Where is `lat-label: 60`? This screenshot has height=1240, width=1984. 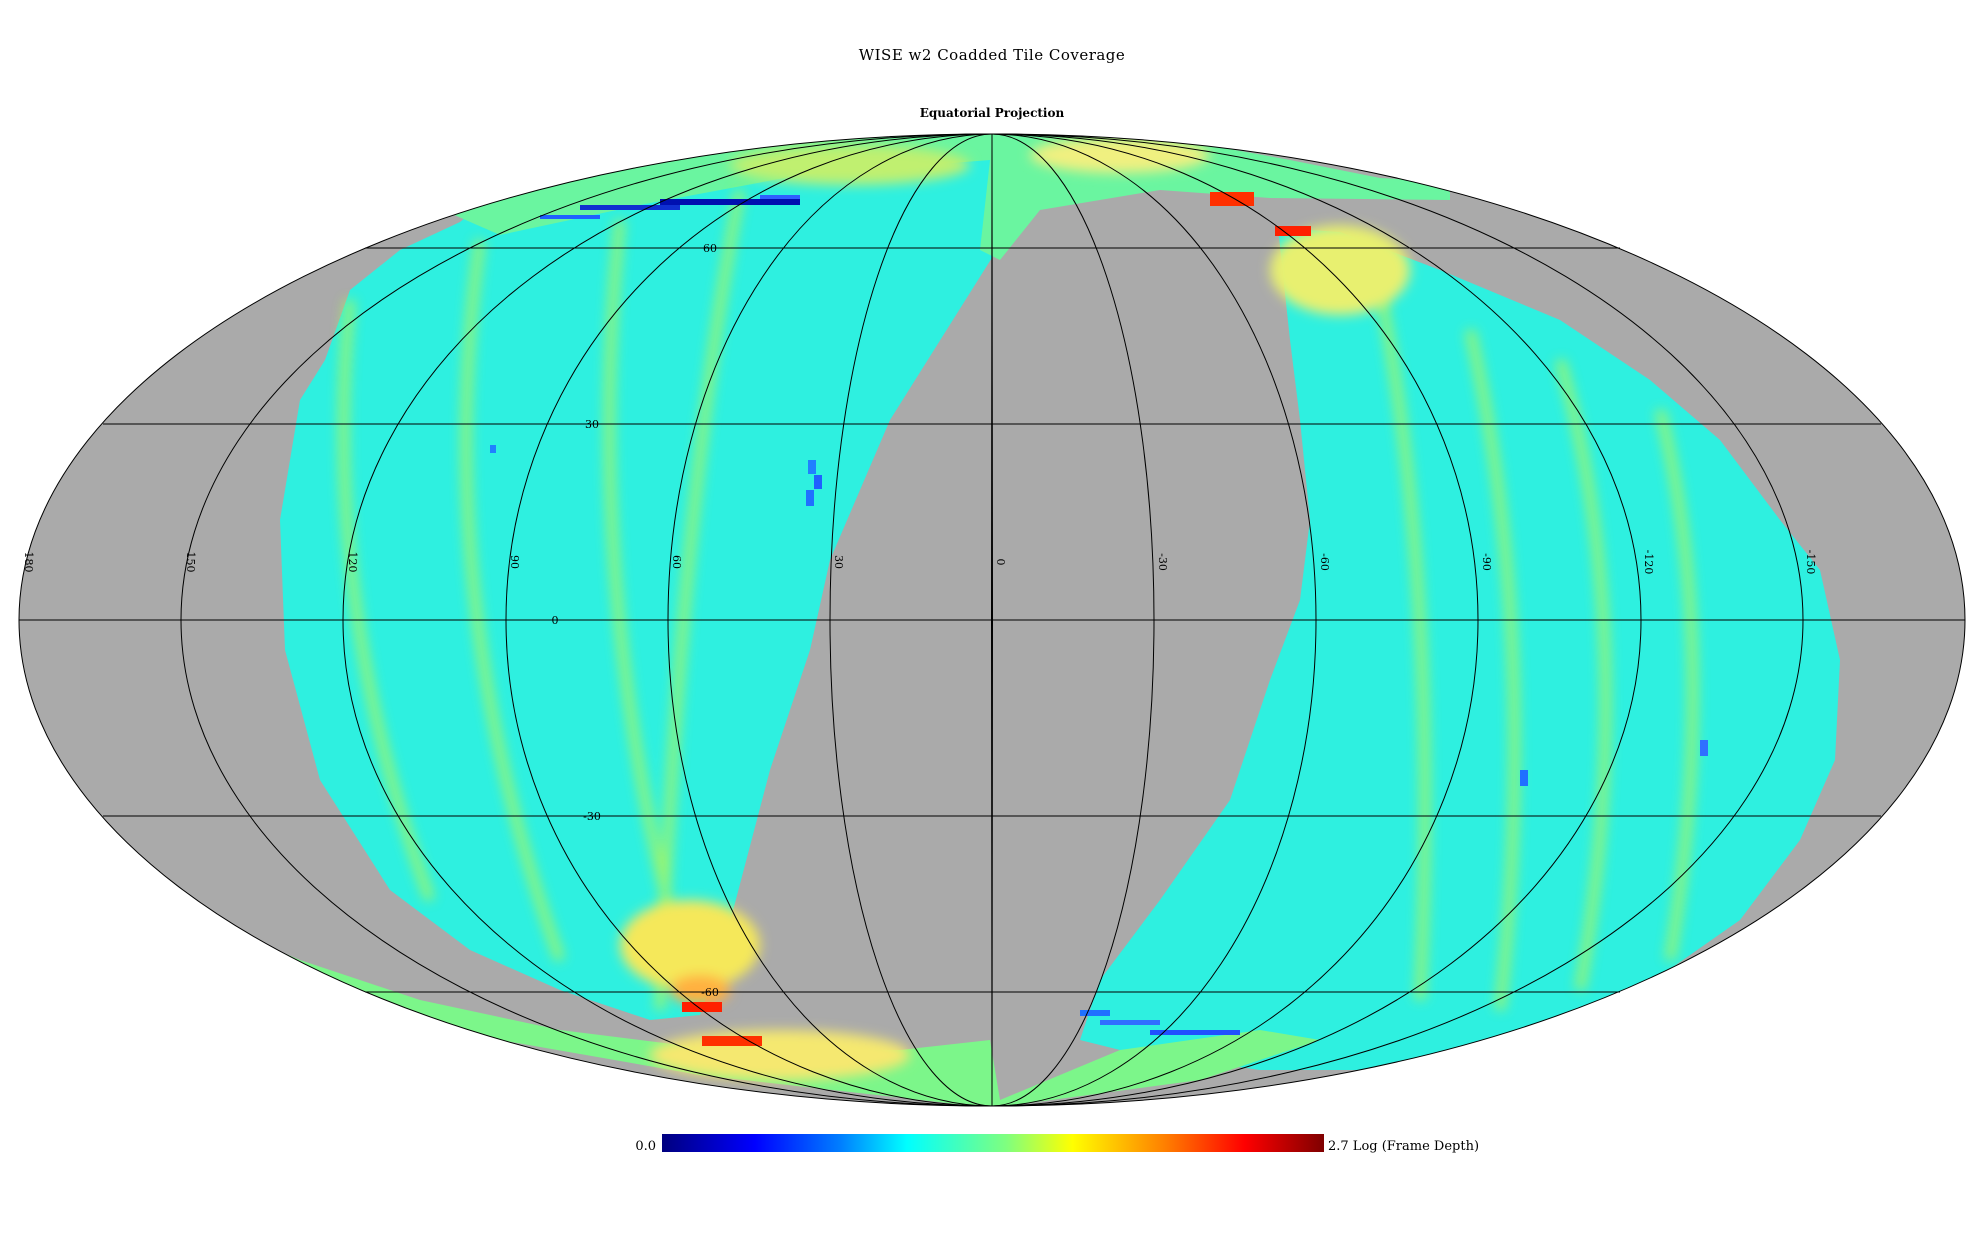 lat-label: 60 is located at coordinates (710, 248).